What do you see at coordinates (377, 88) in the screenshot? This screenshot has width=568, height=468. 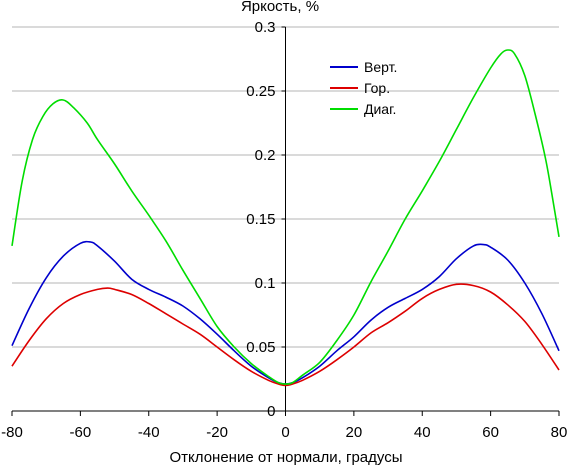 I see `legend-label-hor: Гор.` at bounding box center [377, 88].